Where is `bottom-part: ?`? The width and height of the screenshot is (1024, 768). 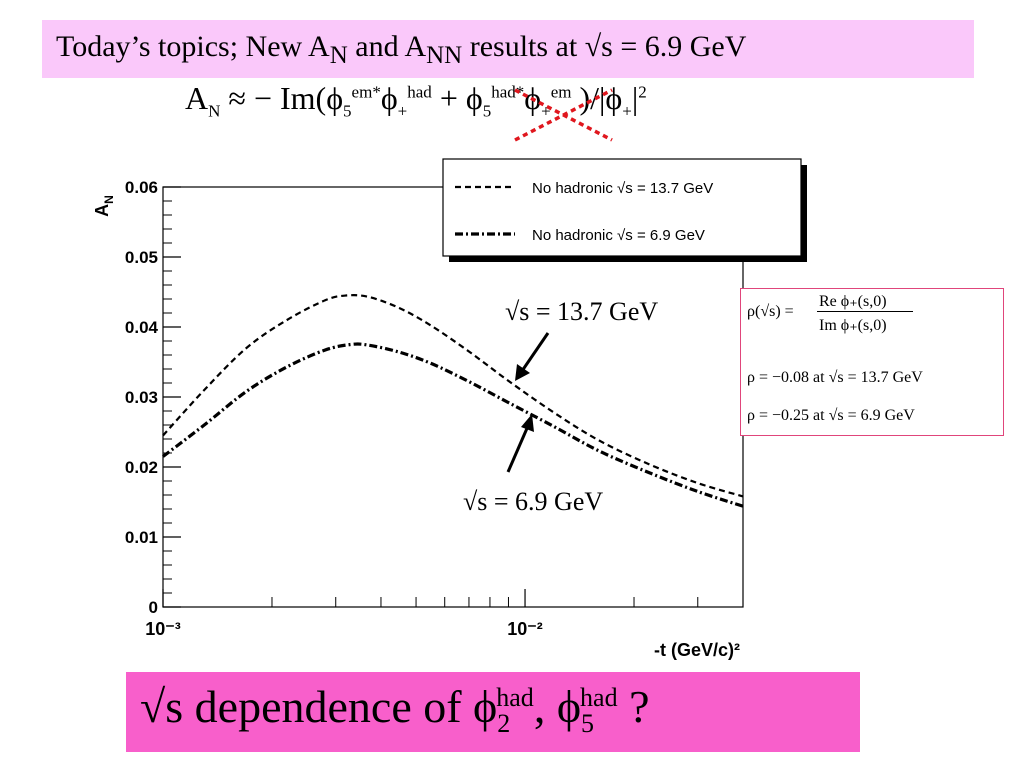 bottom-part: ? is located at coordinates (633, 706).